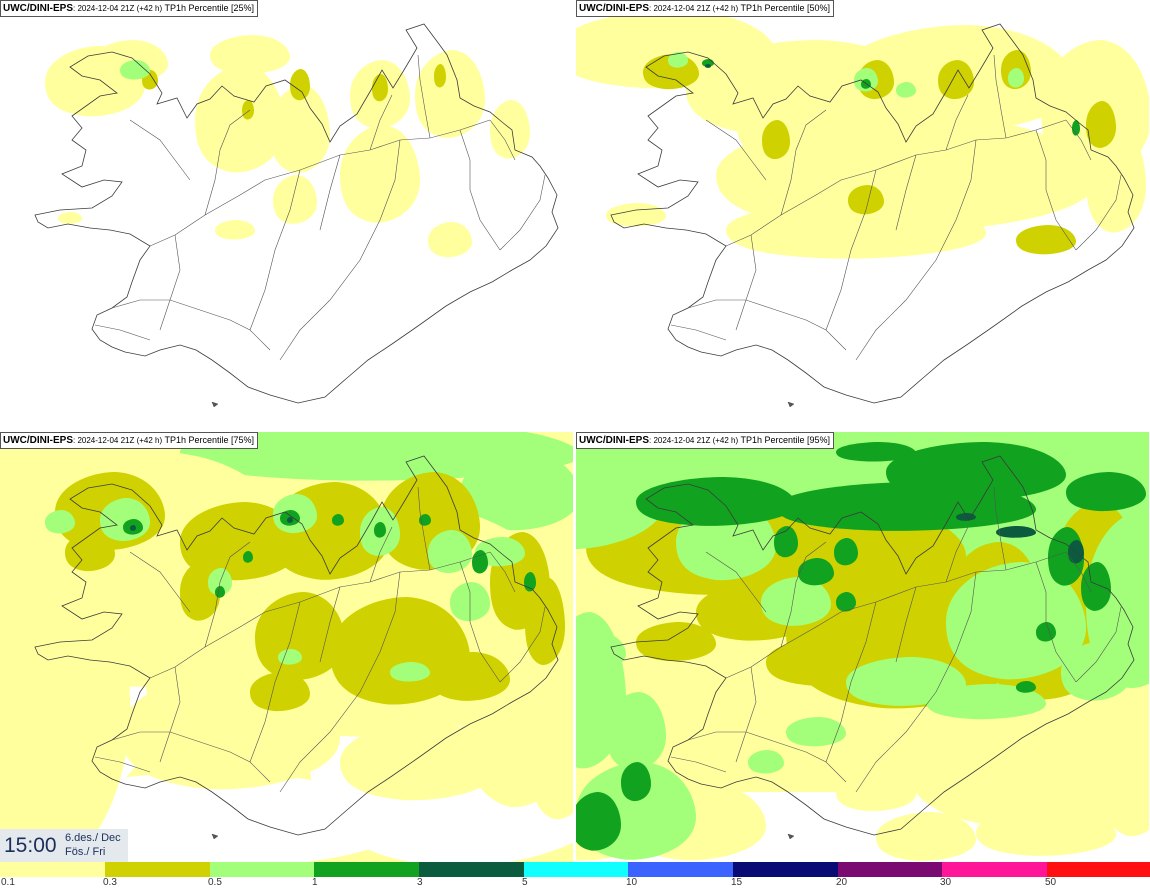 This screenshot has height=891, width=1150. What do you see at coordinates (632, 882) in the screenshot?
I see `colorbar-tick-label: 10` at bounding box center [632, 882].